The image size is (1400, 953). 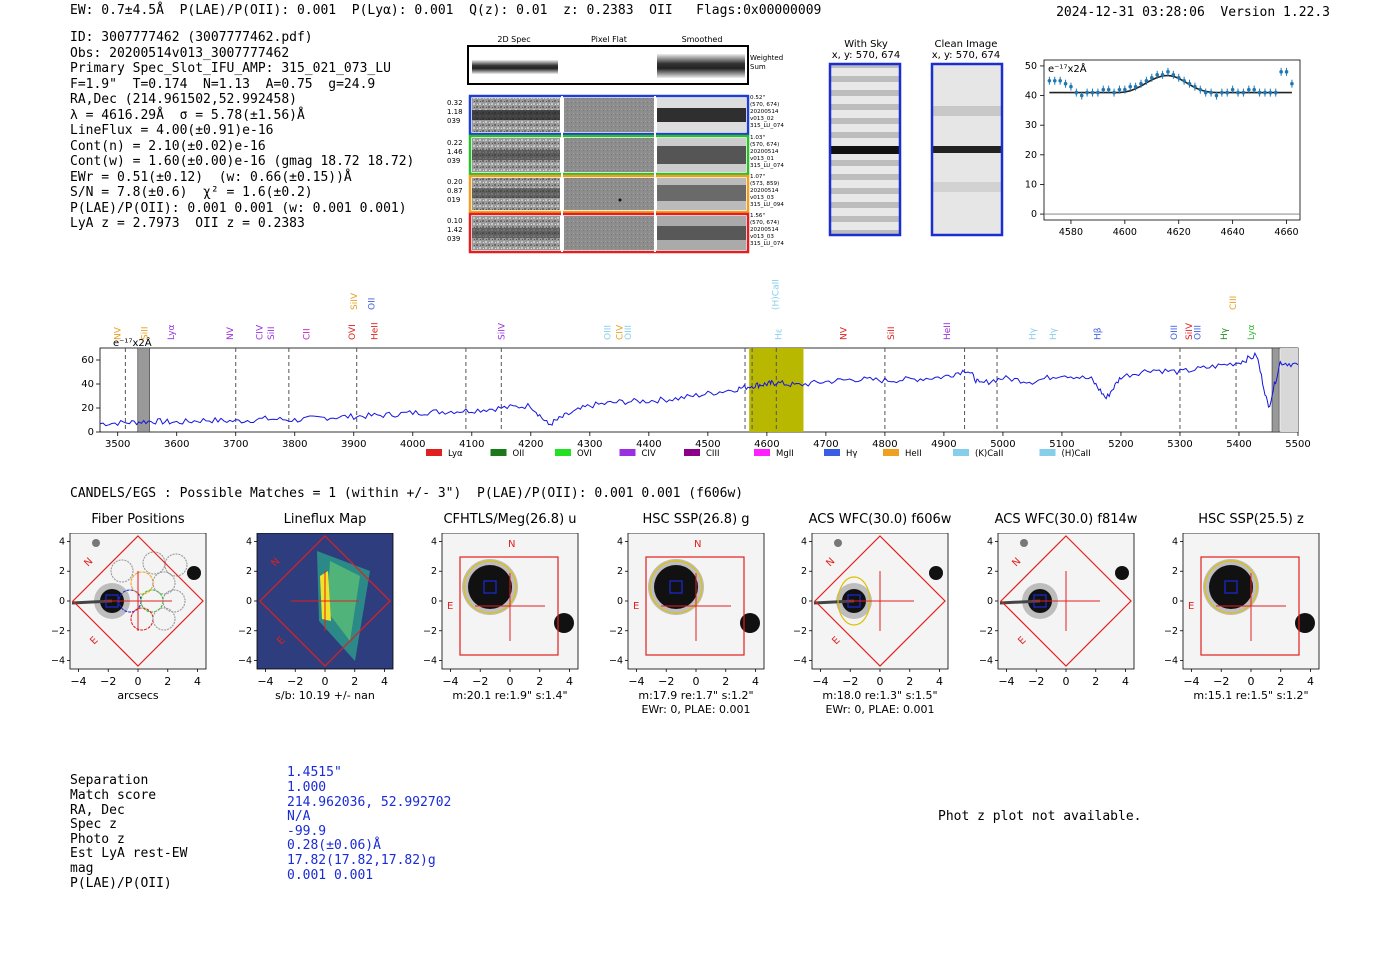 What do you see at coordinates (1251, 681) in the screenshot?
I see `panel-xtick-label: 0` at bounding box center [1251, 681].